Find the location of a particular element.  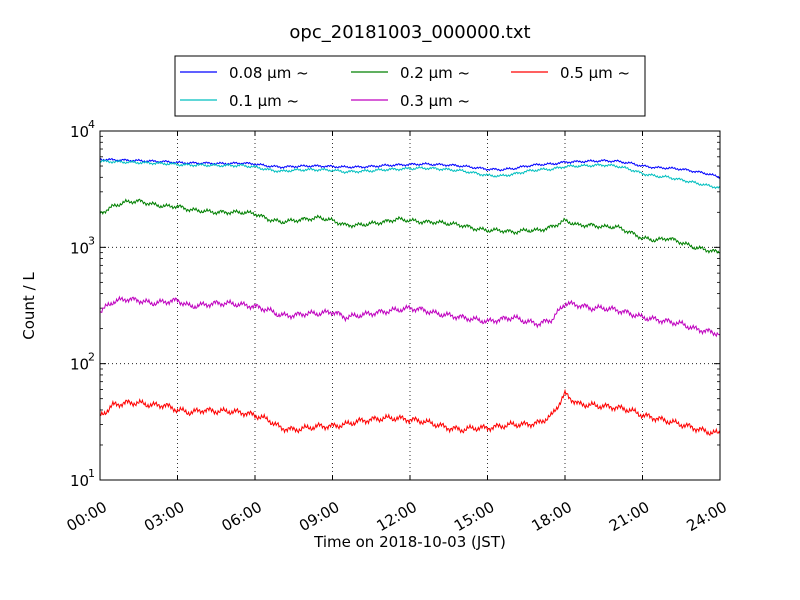

legend-label: 0.2 μm ~ is located at coordinates (435, 73).